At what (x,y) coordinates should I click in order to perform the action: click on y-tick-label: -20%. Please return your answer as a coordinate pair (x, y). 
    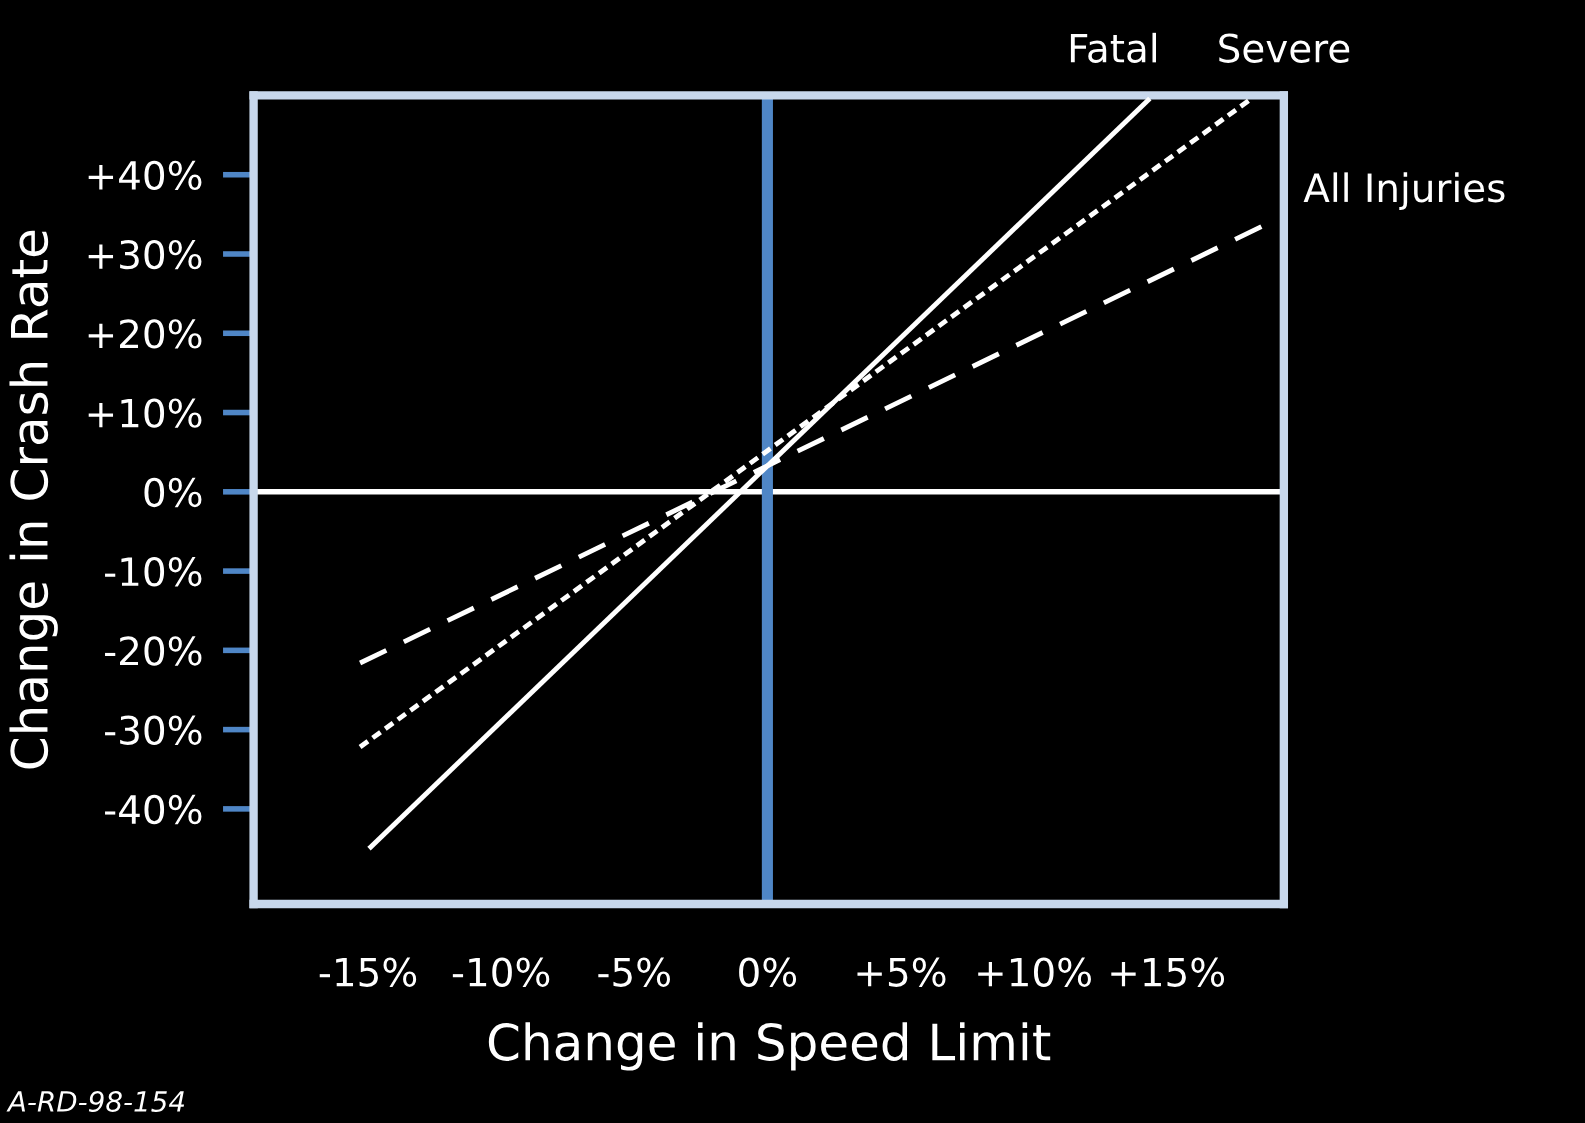
    Looking at the image, I should click on (153, 651).